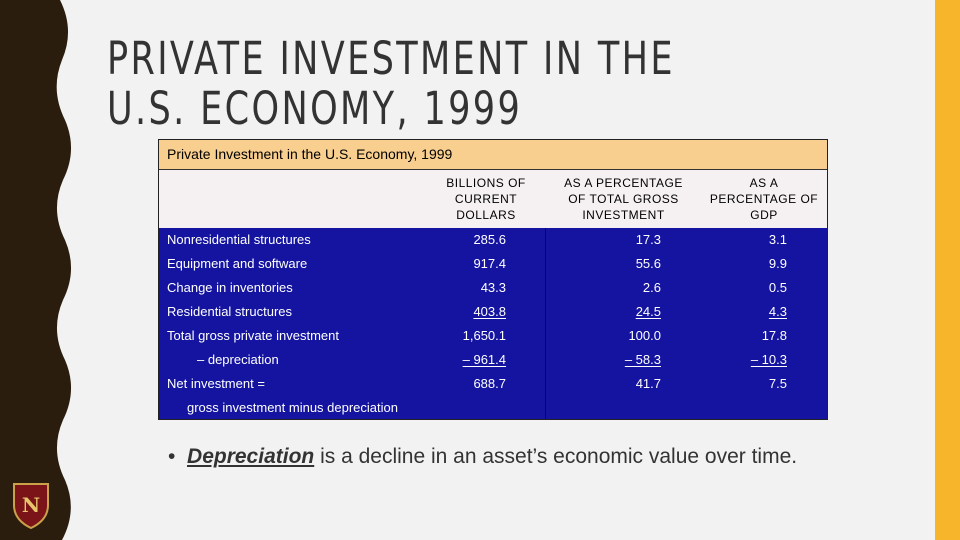  Describe the element at coordinates (251, 456) in the screenshot. I see `bullet-term: Depreciation` at that location.